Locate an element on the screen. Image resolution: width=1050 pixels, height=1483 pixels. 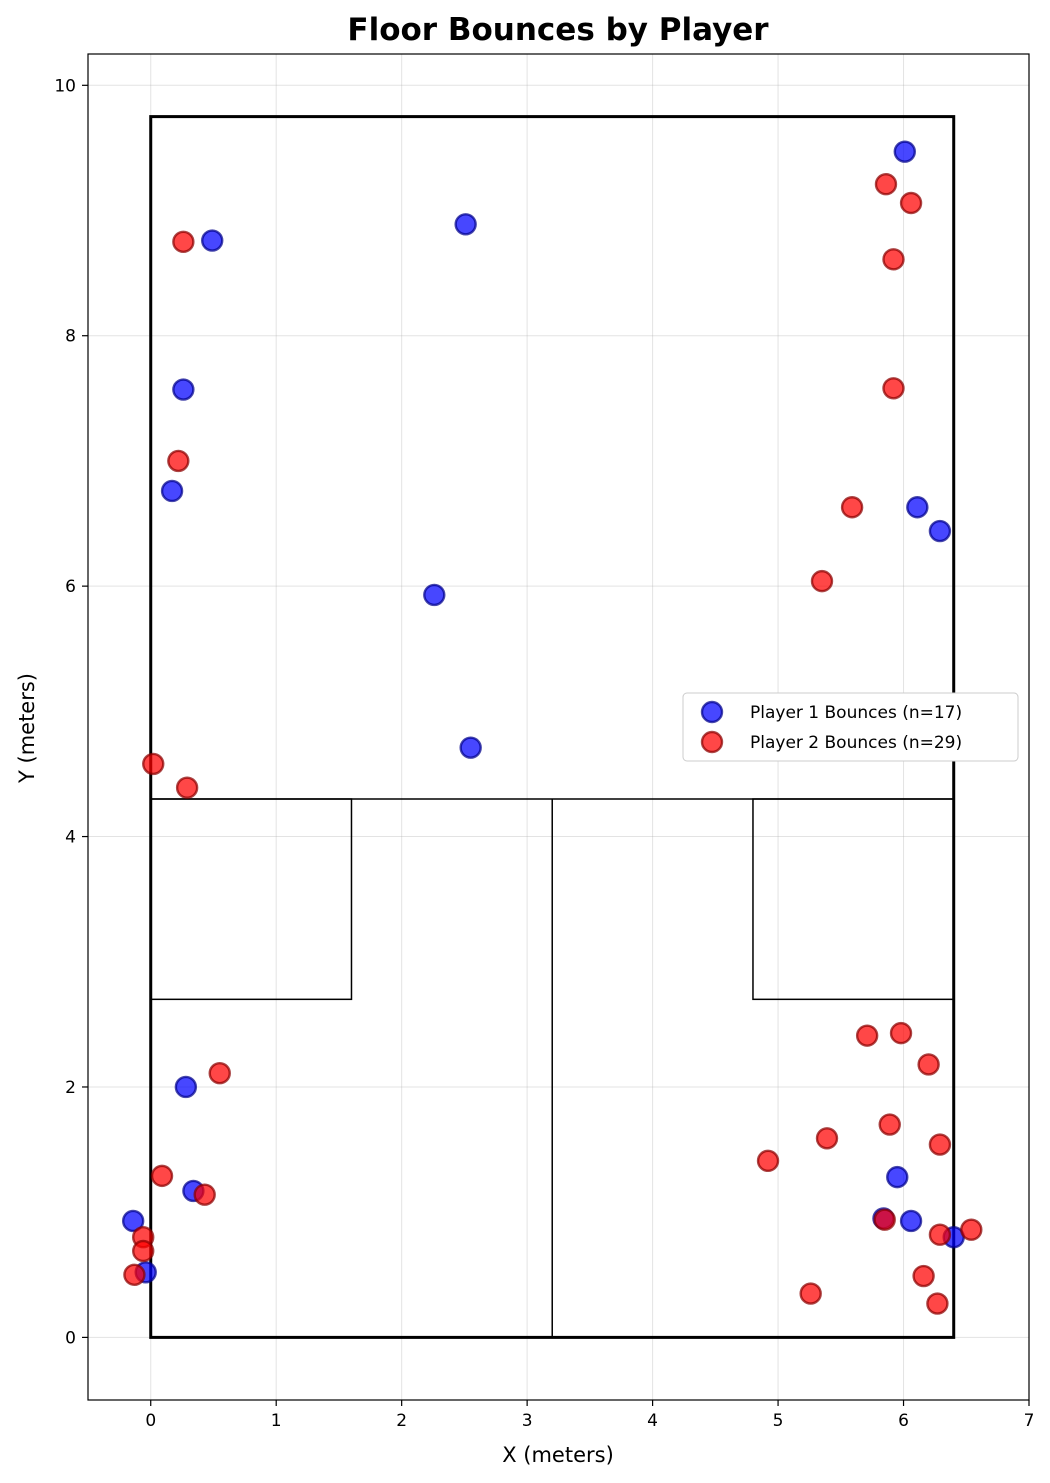
legend-label-player-1: Player 1 Bounces (n=17) is located at coordinates (856, 713).